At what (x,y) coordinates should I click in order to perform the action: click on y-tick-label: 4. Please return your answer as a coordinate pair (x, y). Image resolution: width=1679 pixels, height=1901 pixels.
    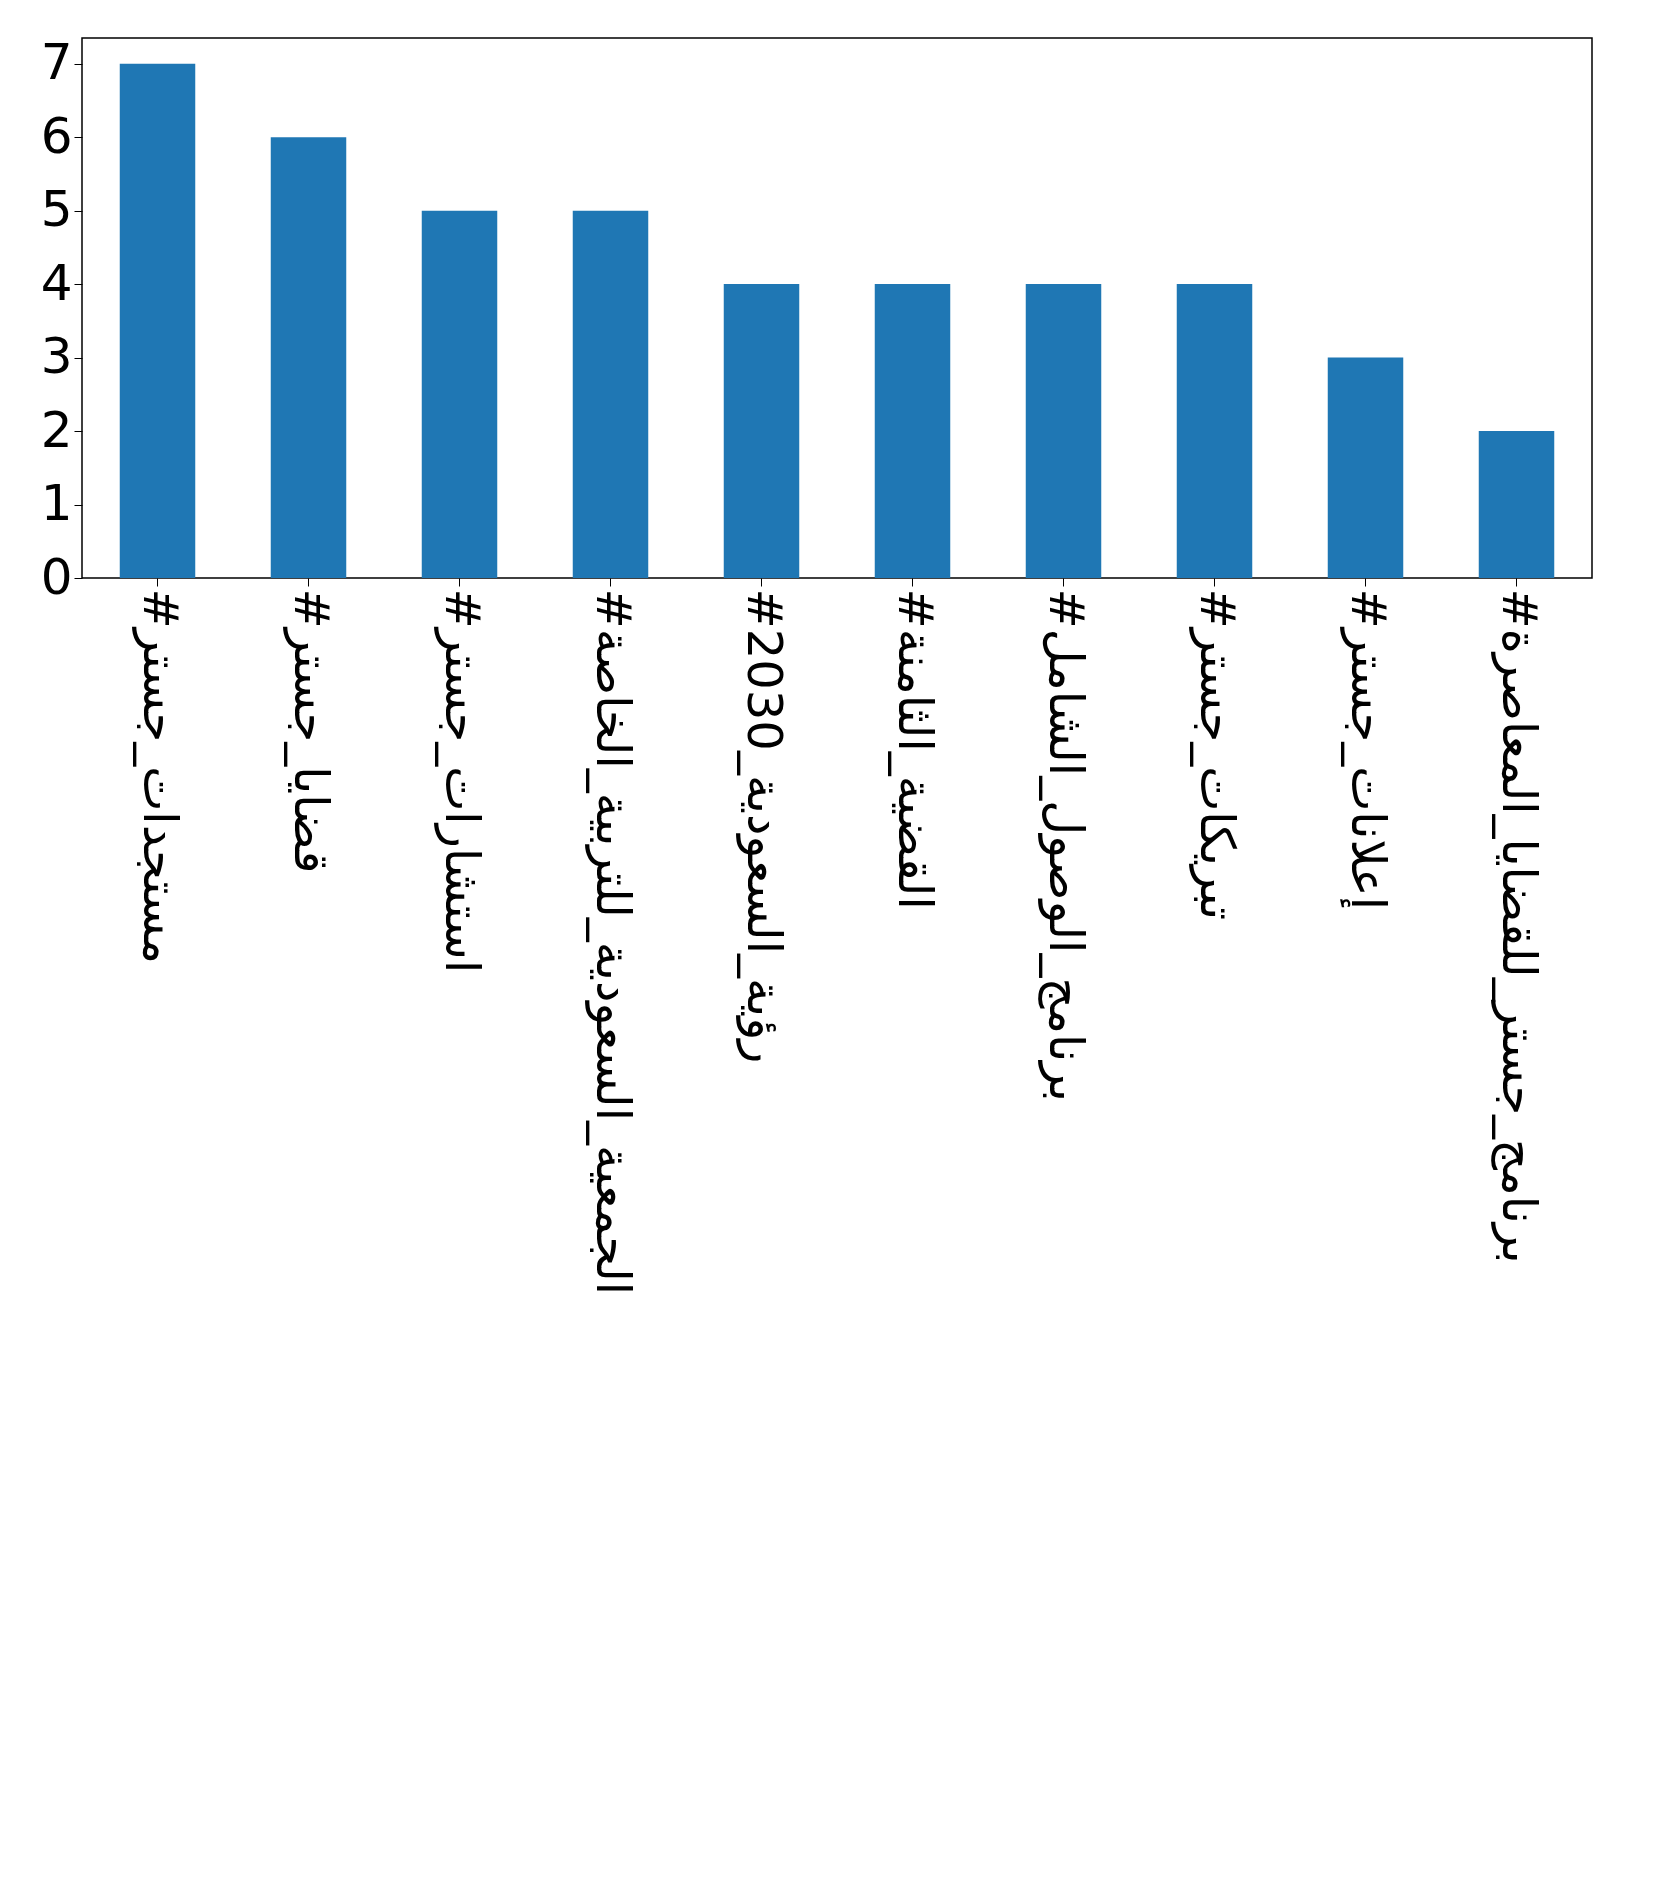
    Looking at the image, I should click on (56, 282).